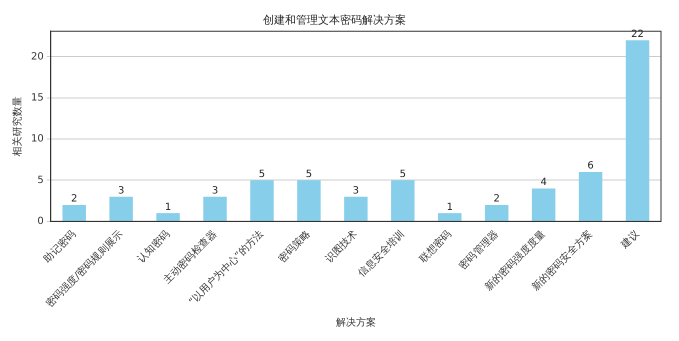 This screenshot has height=341, width=679. I want to click on data-label: 6, so click(590, 166).